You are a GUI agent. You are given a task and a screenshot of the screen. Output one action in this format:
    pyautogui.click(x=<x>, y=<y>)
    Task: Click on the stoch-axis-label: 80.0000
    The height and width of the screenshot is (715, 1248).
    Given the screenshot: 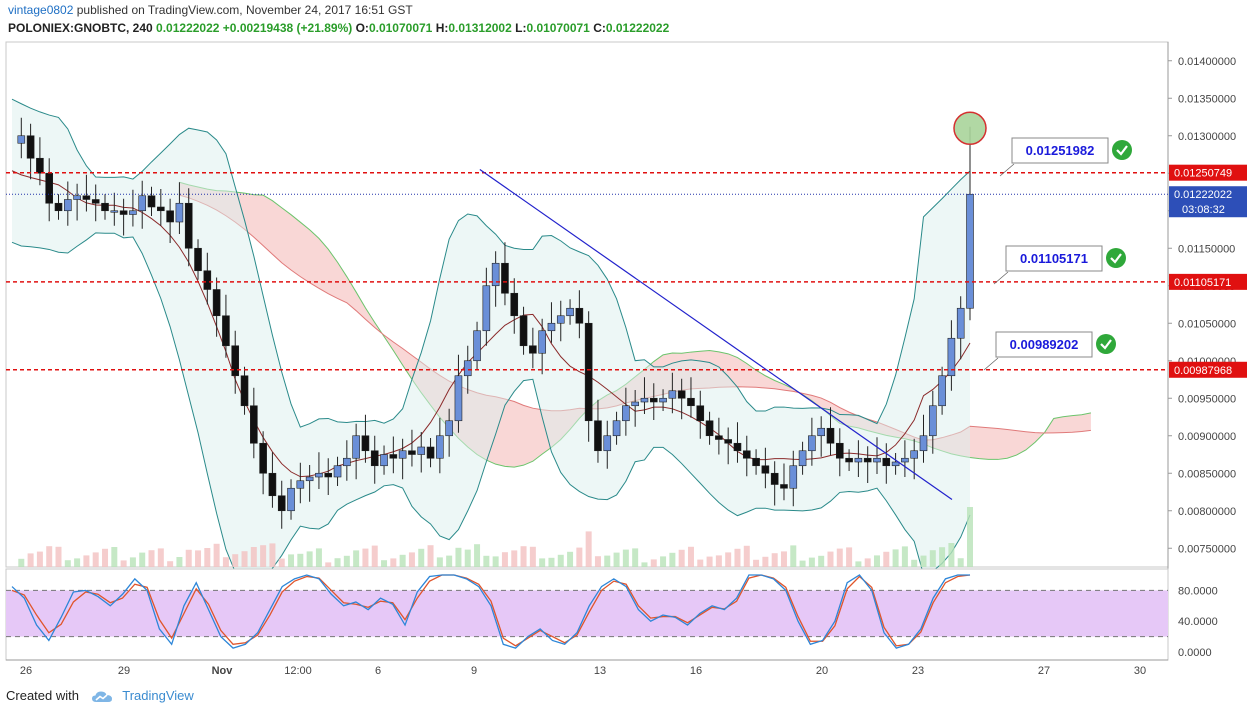 What is the action you would take?
    pyautogui.click(x=1198, y=591)
    